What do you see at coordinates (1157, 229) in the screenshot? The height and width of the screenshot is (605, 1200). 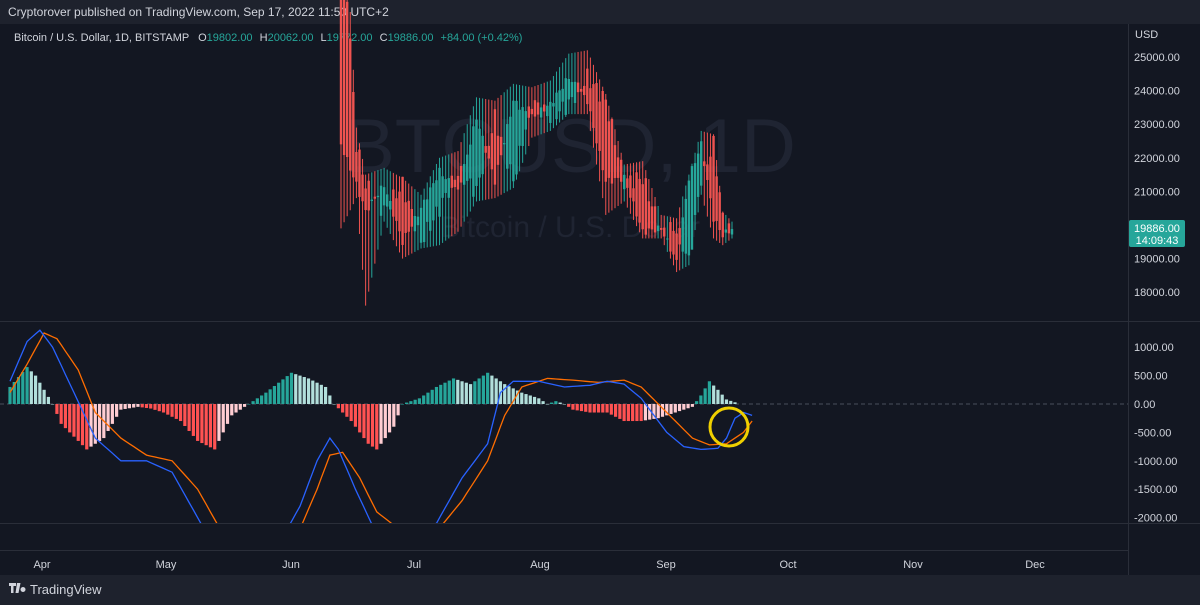 I see `price-badge-value: 19886.00` at bounding box center [1157, 229].